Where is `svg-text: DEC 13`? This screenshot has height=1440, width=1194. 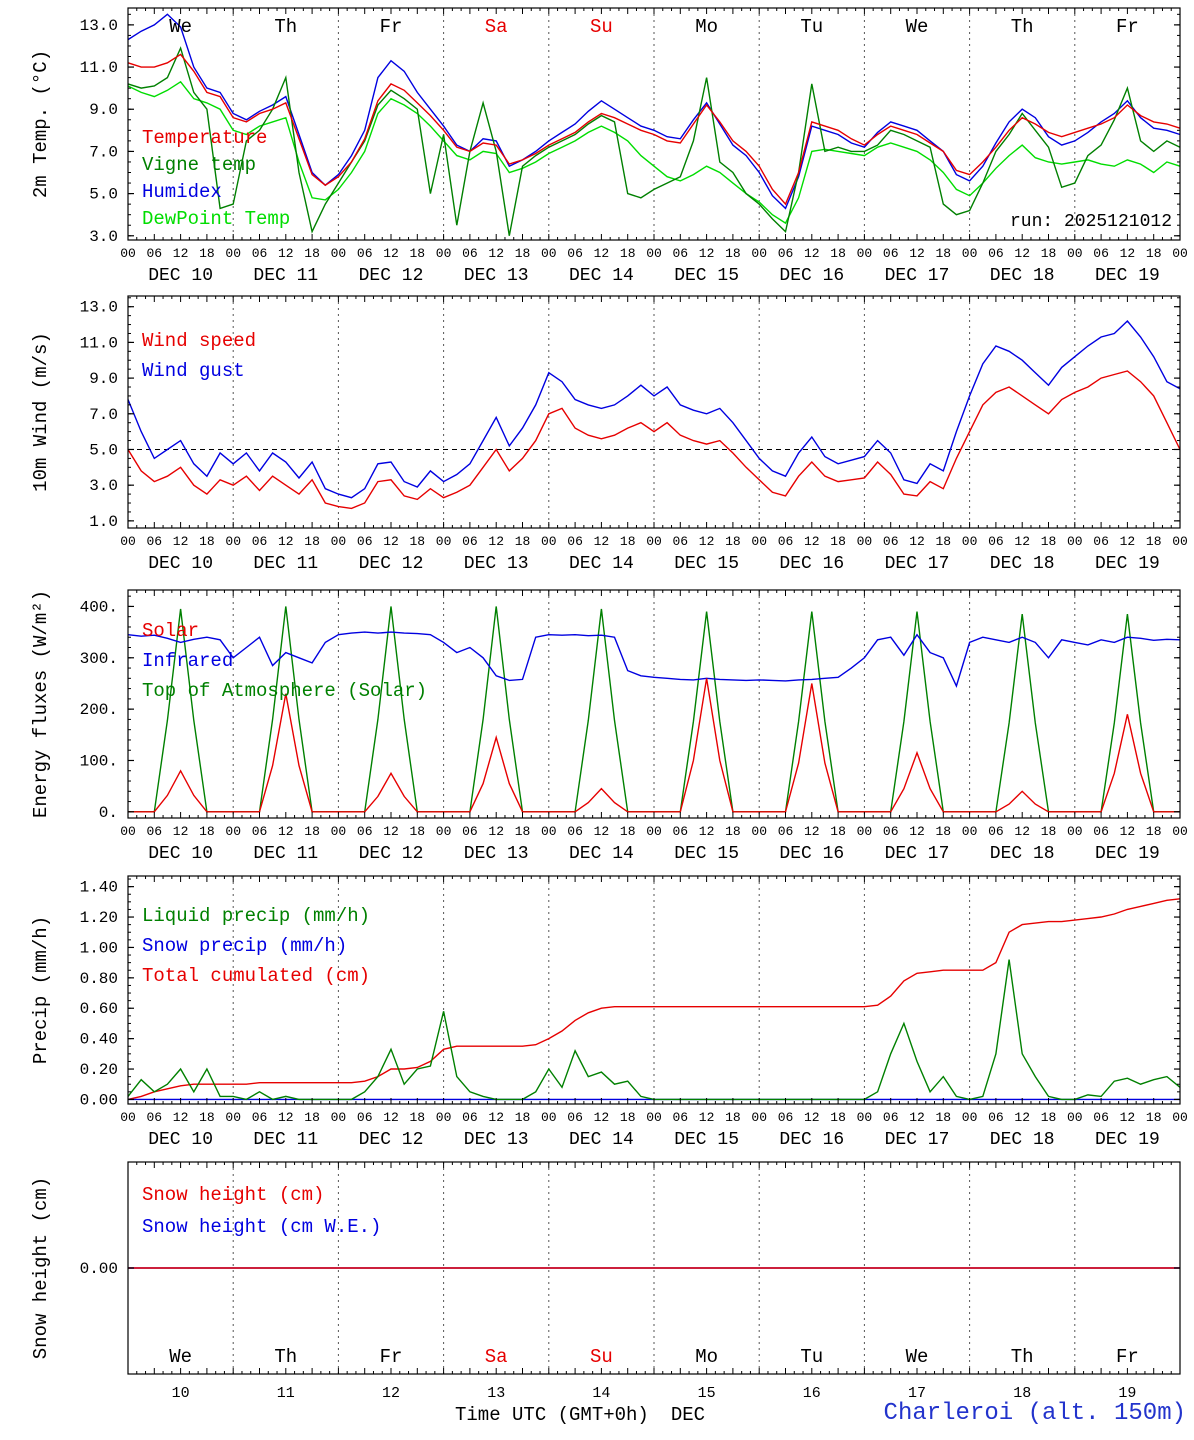 svg-text: DEC 13 is located at coordinates (496, 276).